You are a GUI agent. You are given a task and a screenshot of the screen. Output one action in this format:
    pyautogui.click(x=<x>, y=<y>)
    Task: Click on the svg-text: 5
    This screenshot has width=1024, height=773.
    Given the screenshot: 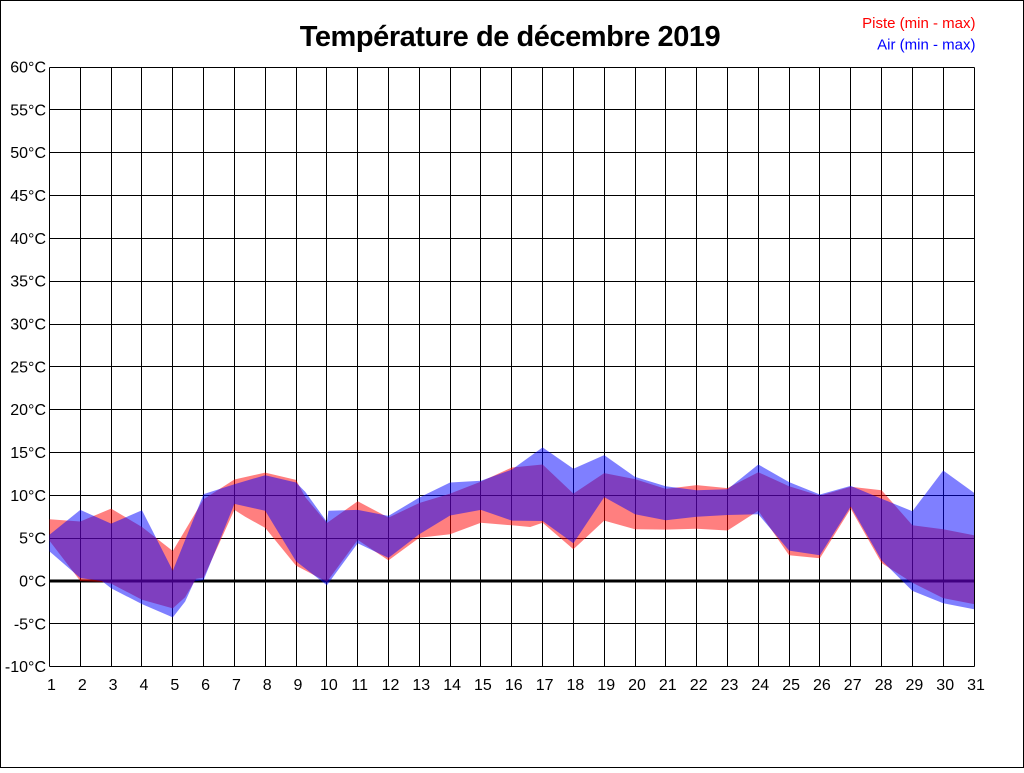 What is the action you would take?
    pyautogui.click(x=174, y=685)
    